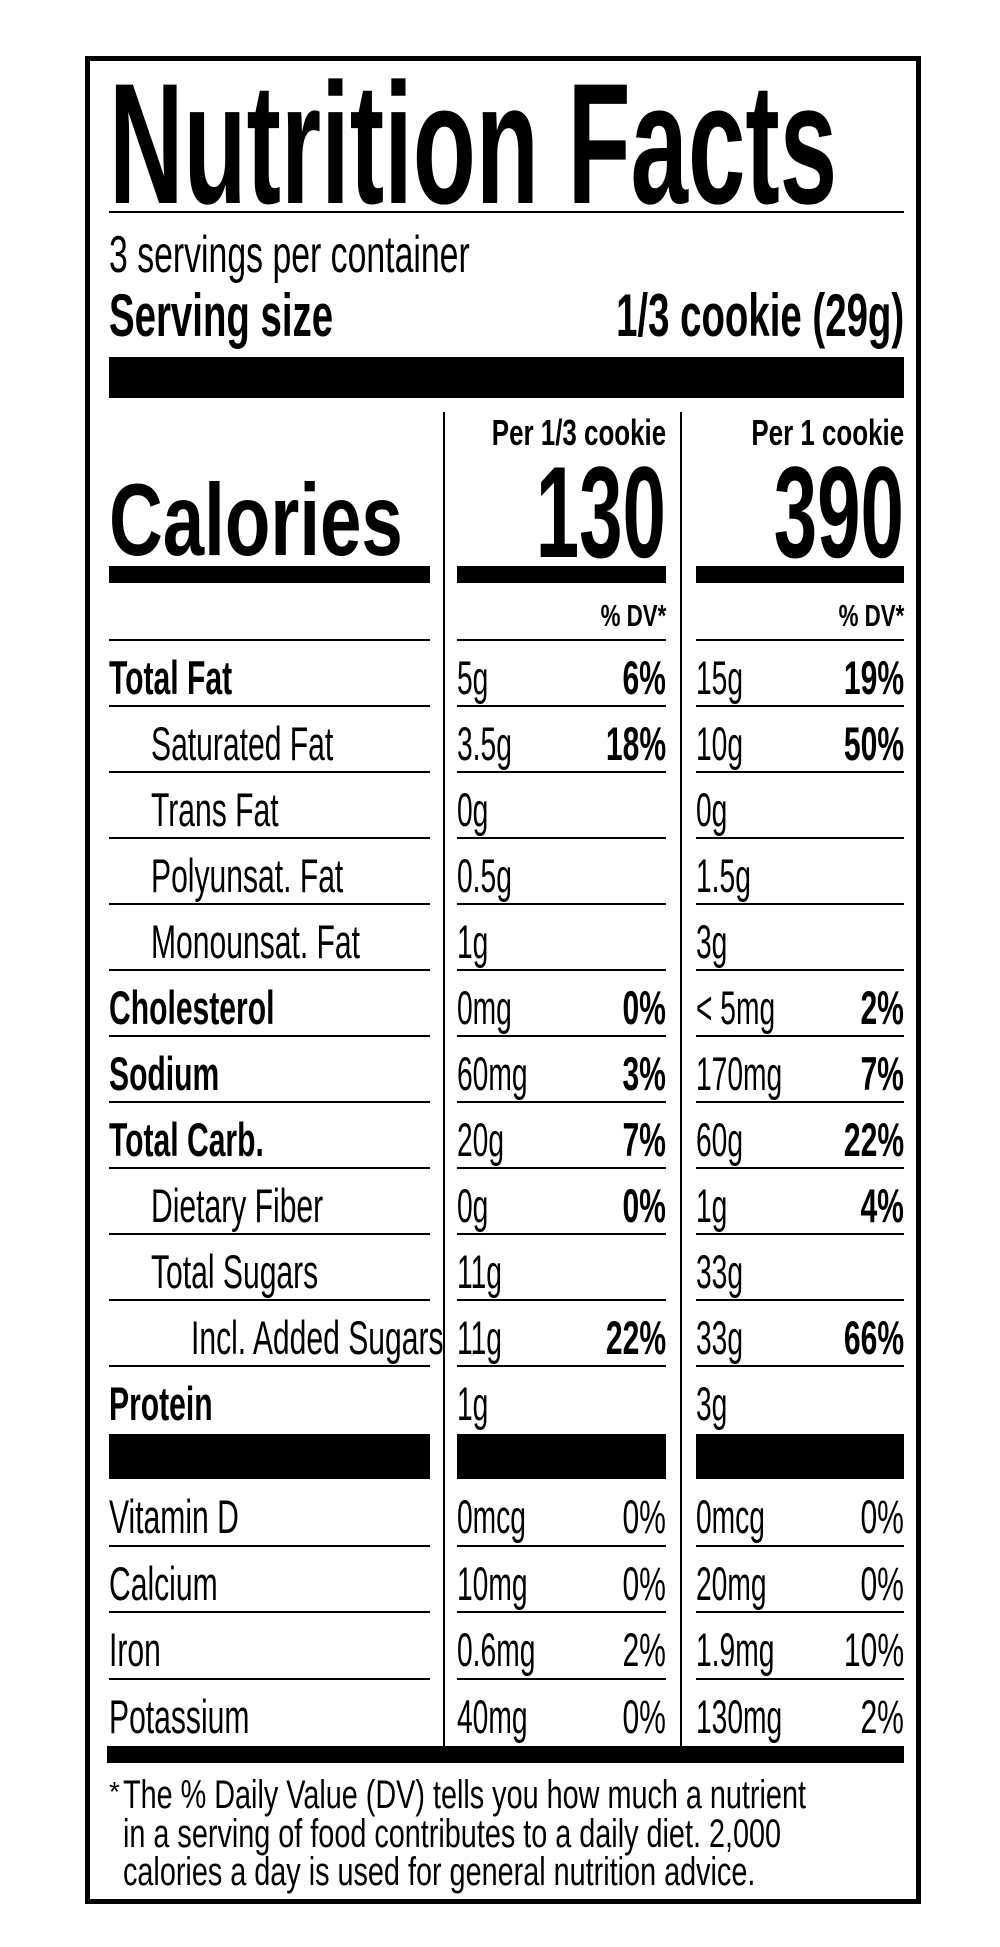 The height and width of the screenshot is (1947, 1000). I want to click on calories-bar-col2, so click(800, 574).